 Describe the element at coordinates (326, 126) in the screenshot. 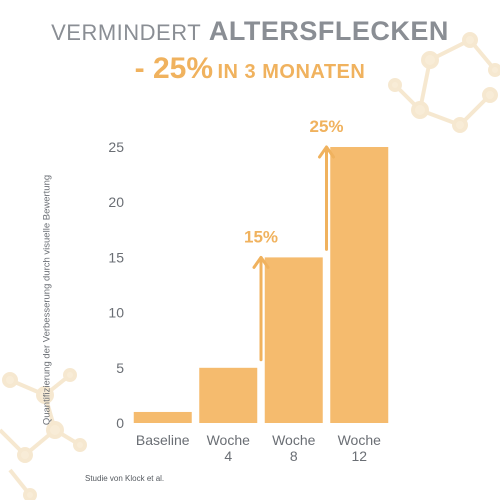

I see `annotation-label: 25%` at that location.